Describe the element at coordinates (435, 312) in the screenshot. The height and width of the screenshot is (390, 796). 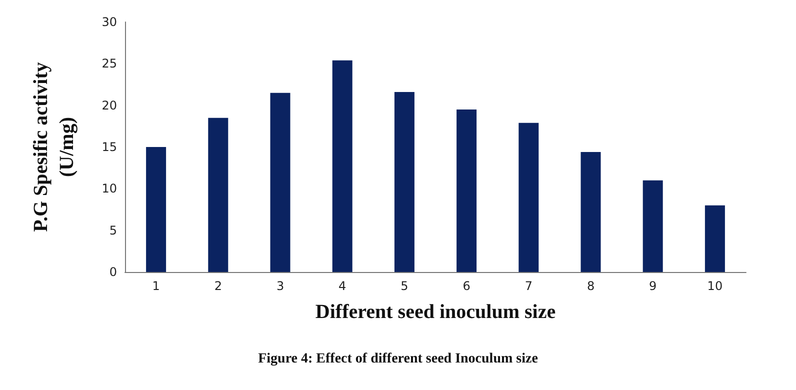
I see `x-axis-title: Different seed inoculum size` at that location.